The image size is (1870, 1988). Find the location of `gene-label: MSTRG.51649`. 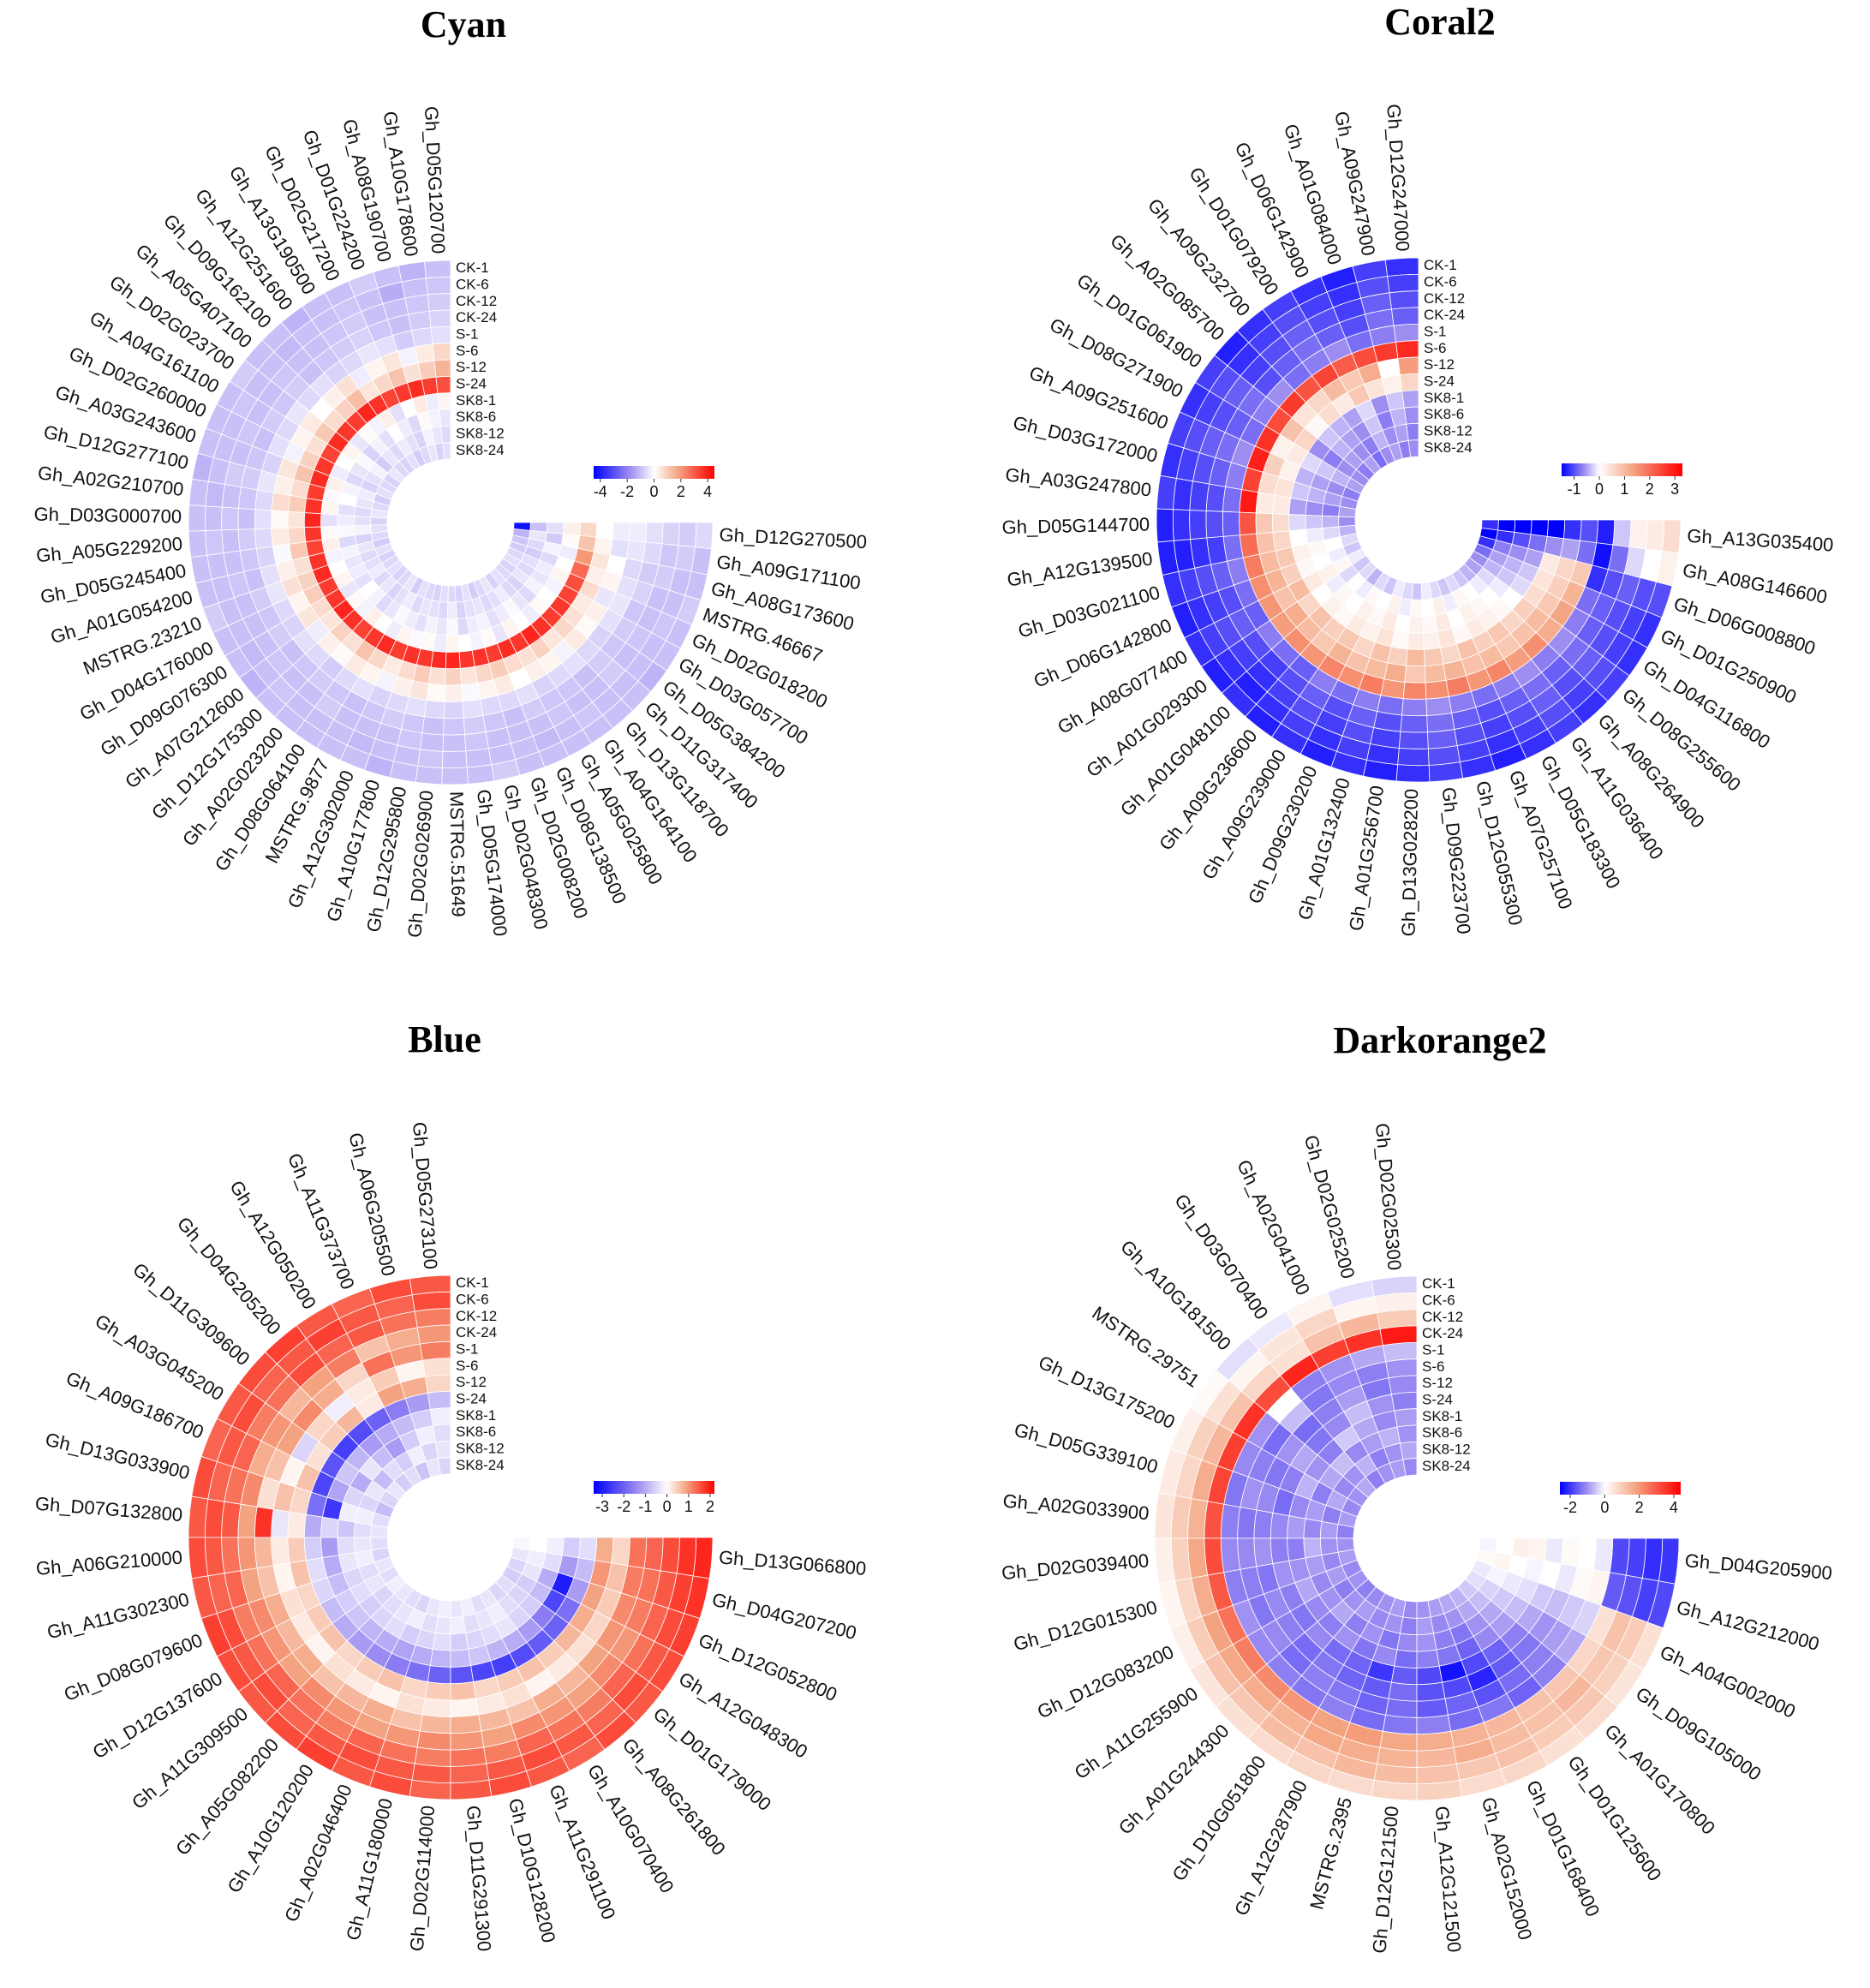

gene-label: MSTRG.51649 is located at coordinates (457, 854).